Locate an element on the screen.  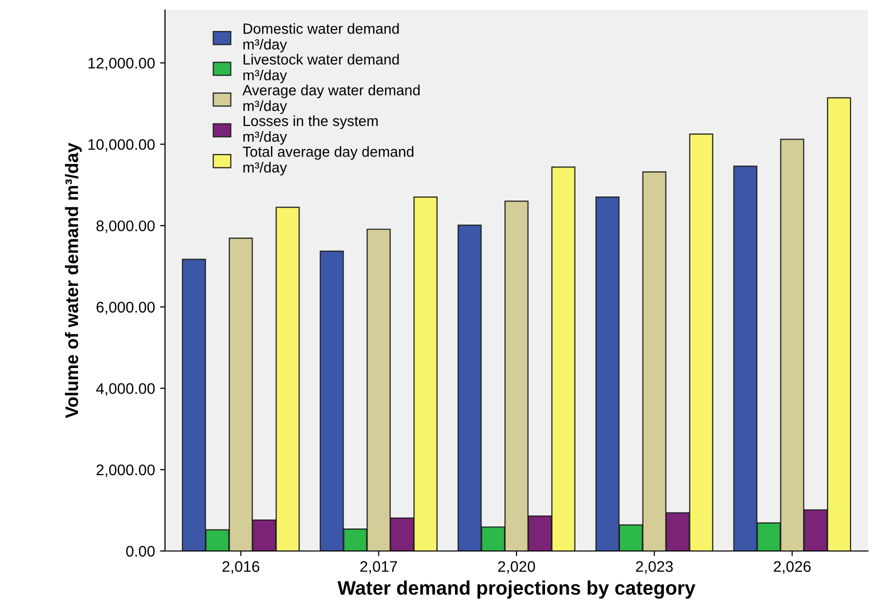
legend-label: Average day water demand m³/day is located at coordinates (331, 99).